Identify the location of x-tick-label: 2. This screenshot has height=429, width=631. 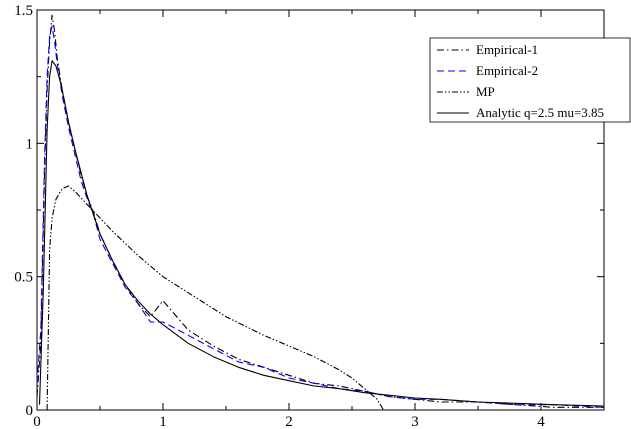
(289, 421).